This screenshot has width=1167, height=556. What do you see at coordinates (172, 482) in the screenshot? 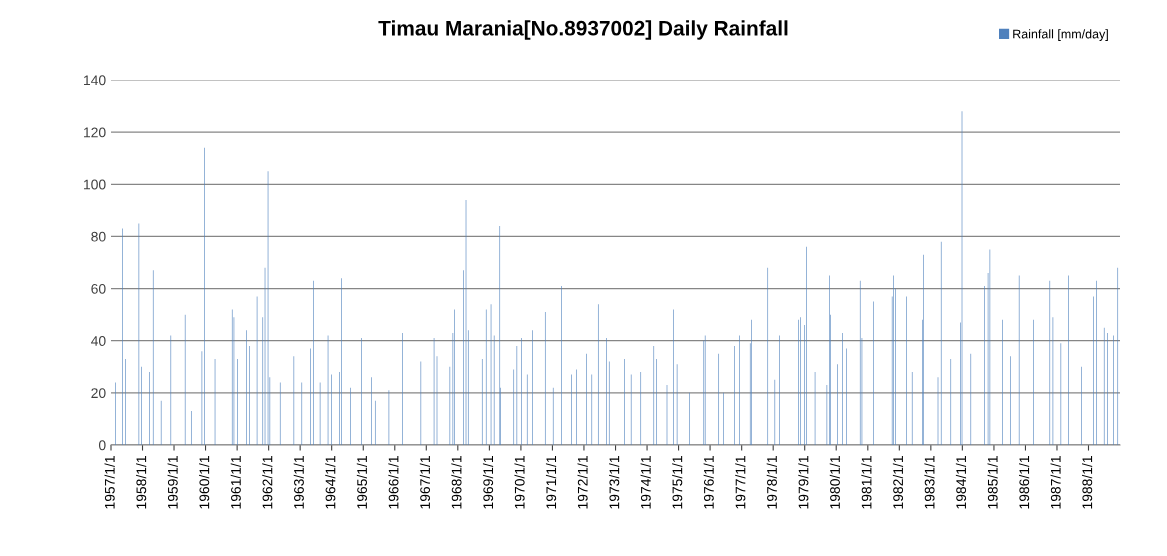
I see `x-tick-label: 1959/1/1` at bounding box center [172, 482].